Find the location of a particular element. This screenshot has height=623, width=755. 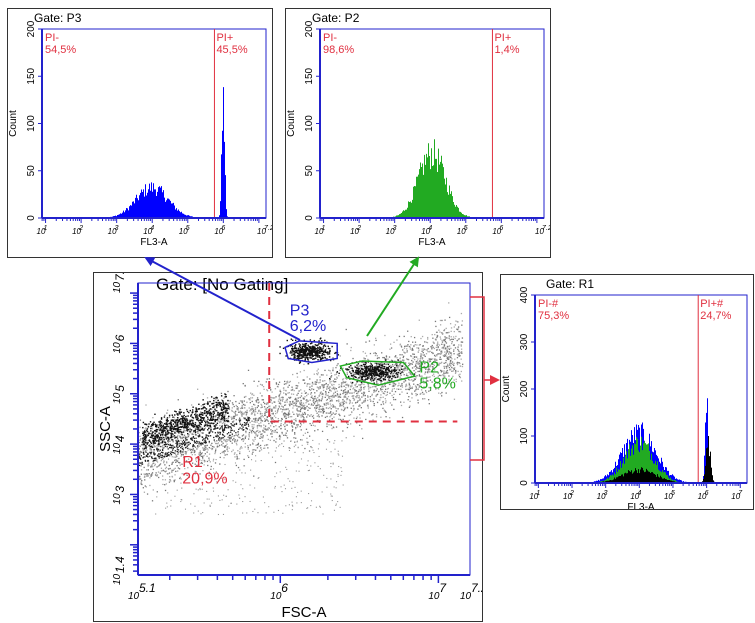

x-tick-exponent: 2 is located at coordinates (358, 228).